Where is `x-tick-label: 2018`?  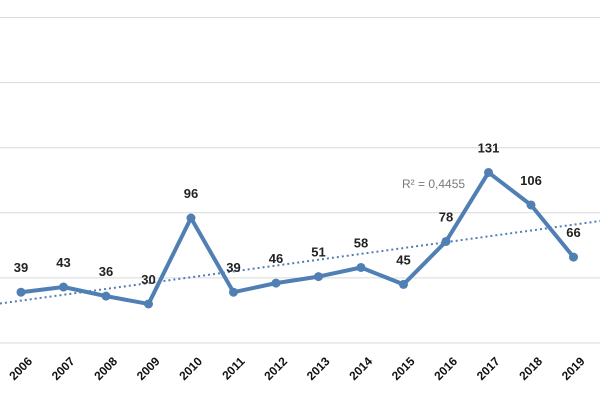
x-tick-label: 2018 is located at coordinates (530, 368).